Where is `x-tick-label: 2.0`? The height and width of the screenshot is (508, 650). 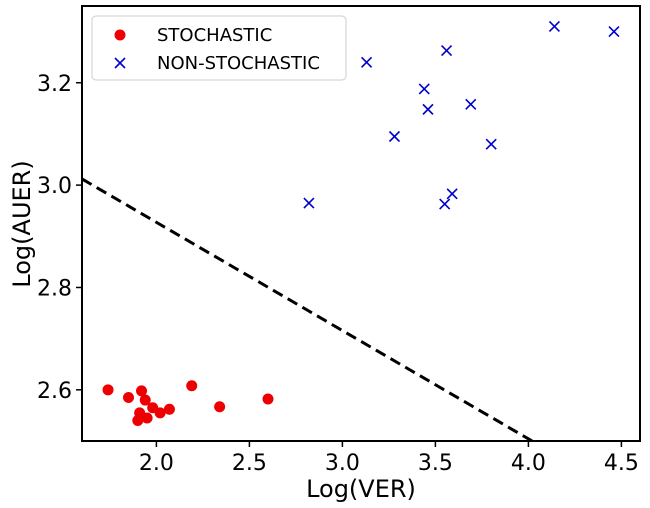
x-tick-label: 2.0 is located at coordinates (156, 463).